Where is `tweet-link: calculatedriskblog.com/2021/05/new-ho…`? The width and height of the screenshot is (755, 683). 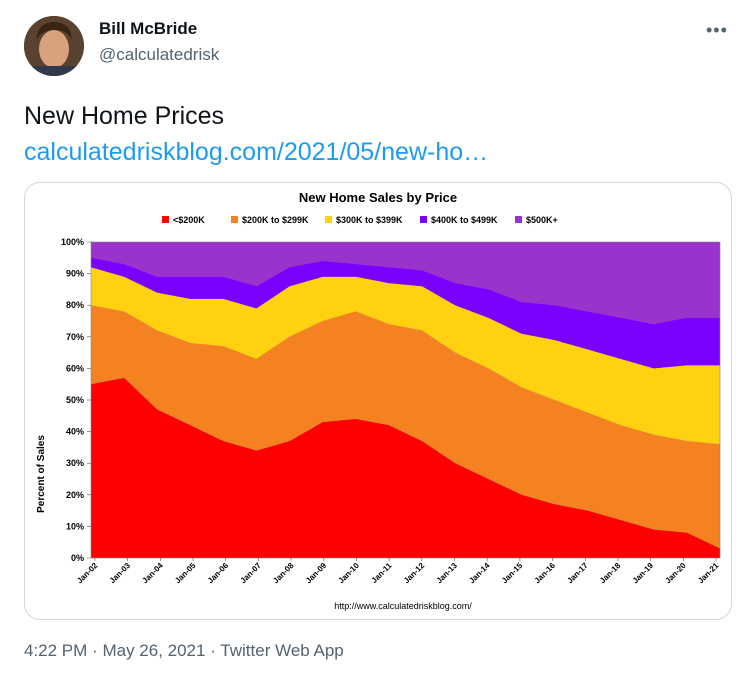
tweet-link: calculatedriskblog.com/2021/05/new-ho… is located at coordinates (256, 152).